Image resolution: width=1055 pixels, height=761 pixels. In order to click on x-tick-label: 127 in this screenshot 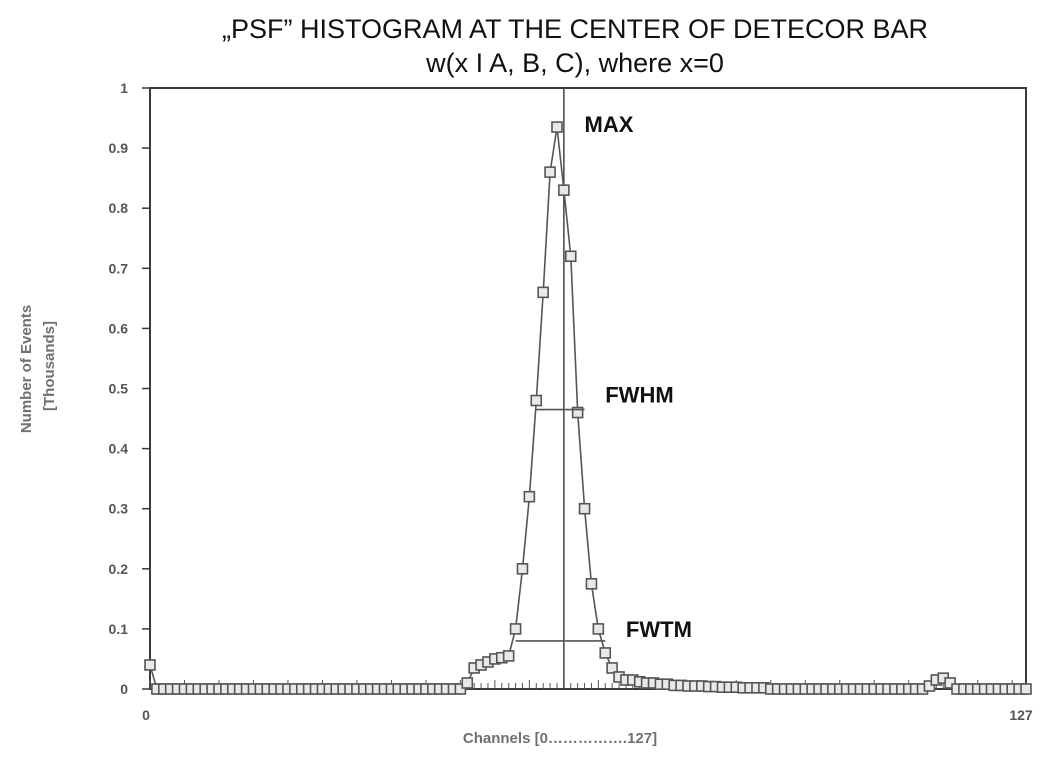, I will do `click(1021, 715)`.